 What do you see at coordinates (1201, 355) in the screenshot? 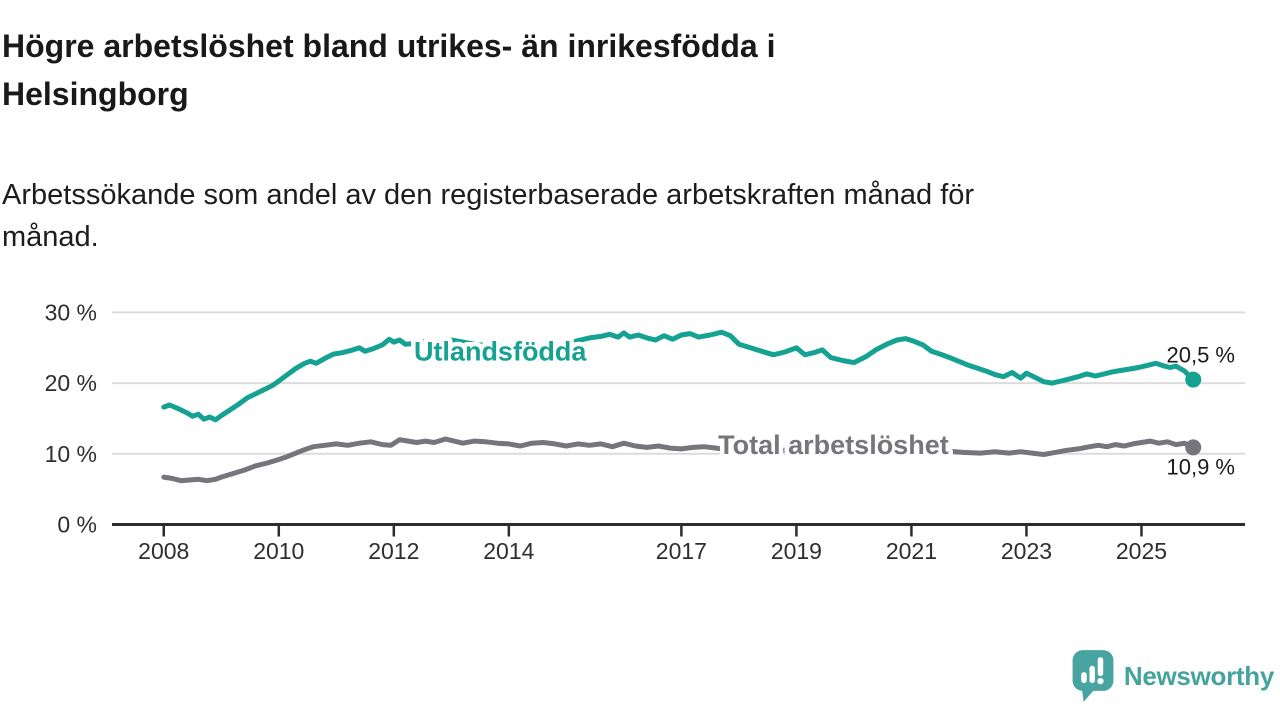
I see `end-value-label-utlandsfodda: 20,5 %` at bounding box center [1201, 355].